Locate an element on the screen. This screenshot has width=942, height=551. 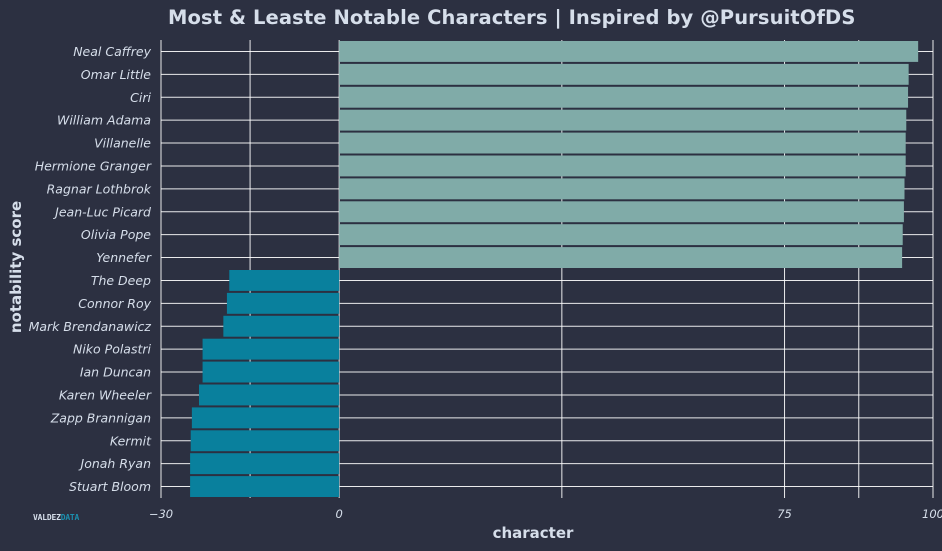
x-tick-label: 100 is located at coordinates (932, 514).